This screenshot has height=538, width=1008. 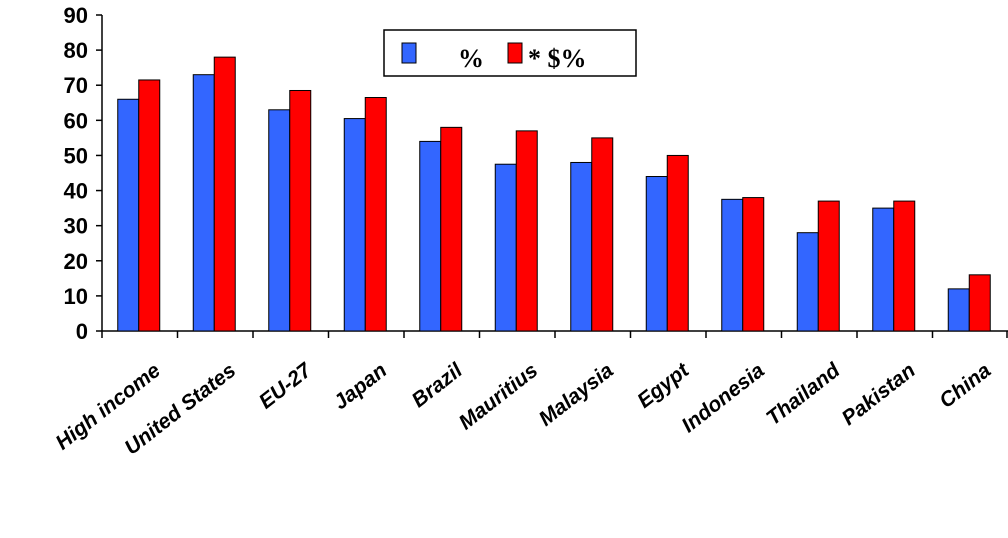 I want to click on bar-series-1-thailand, so click(x=807, y=282).